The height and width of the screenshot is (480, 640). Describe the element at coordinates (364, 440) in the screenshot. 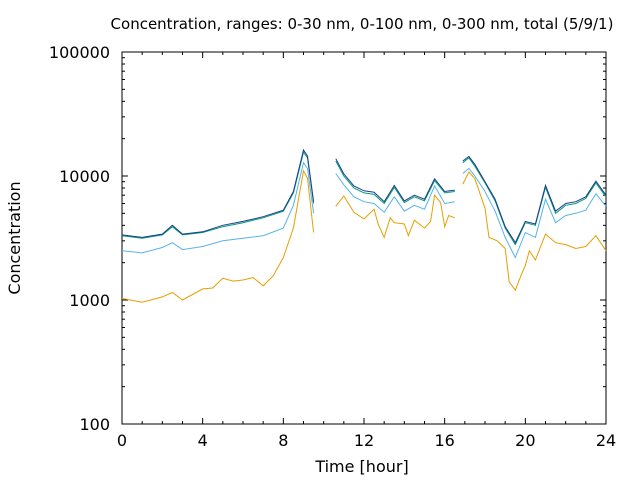

I see `x-tick-label: 12` at that location.